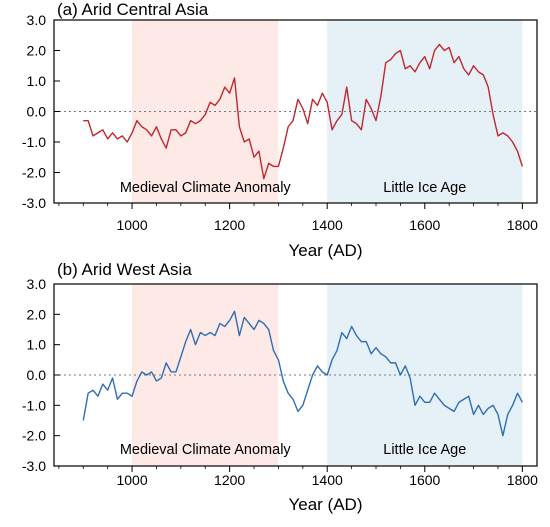  Describe the element at coordinates (124, 269) in the screenshot. I see `panel-title: (b) Arid West Asia` at that location.